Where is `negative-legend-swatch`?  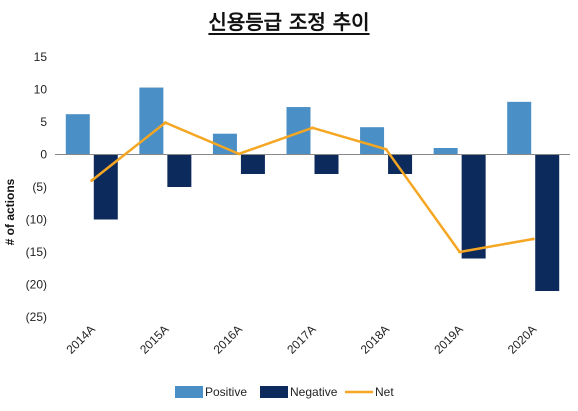 negative-legend-swatch is located at coordinates (274, 392).